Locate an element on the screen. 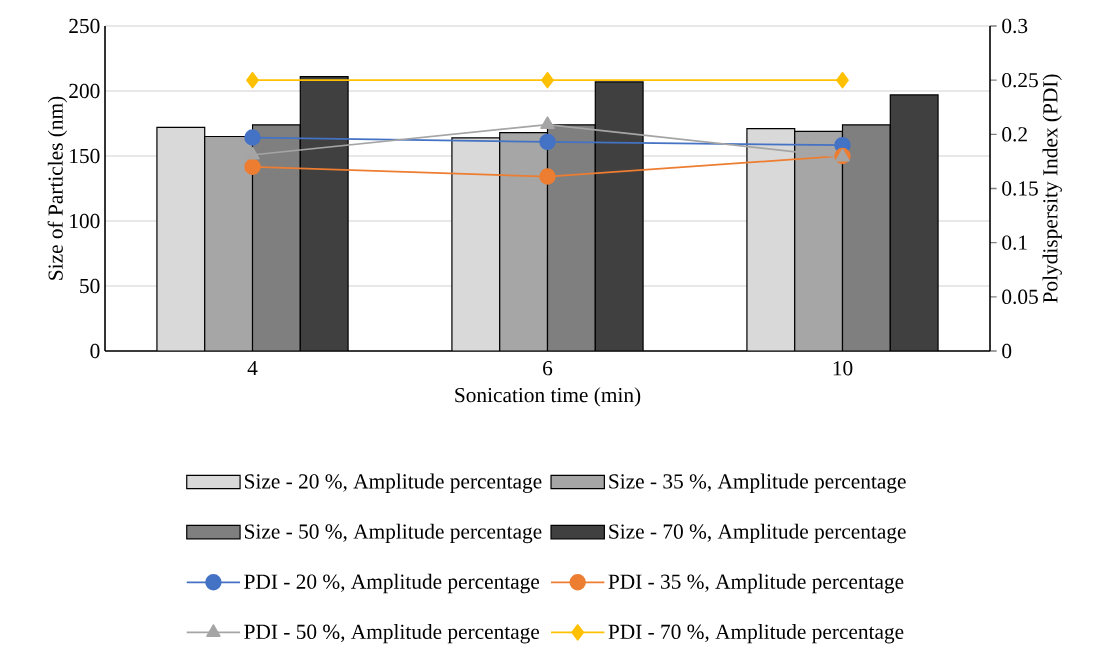 The height and width of the screenshot is (648, 1096). y2-tick-label: 0.2 is located at coordinates (1014, 134).